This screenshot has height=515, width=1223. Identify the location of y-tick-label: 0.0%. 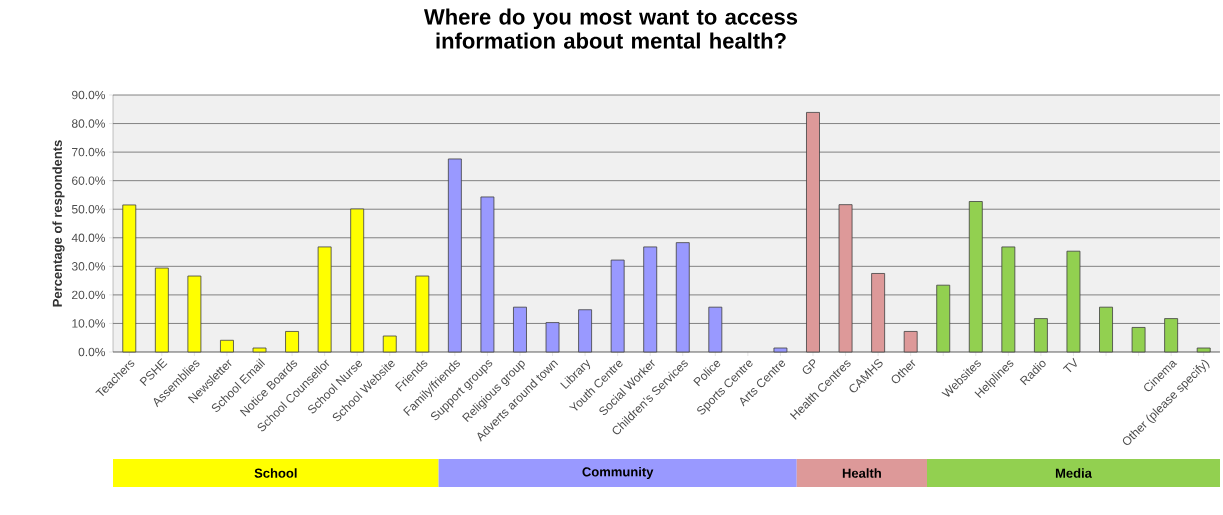
(92, 352).